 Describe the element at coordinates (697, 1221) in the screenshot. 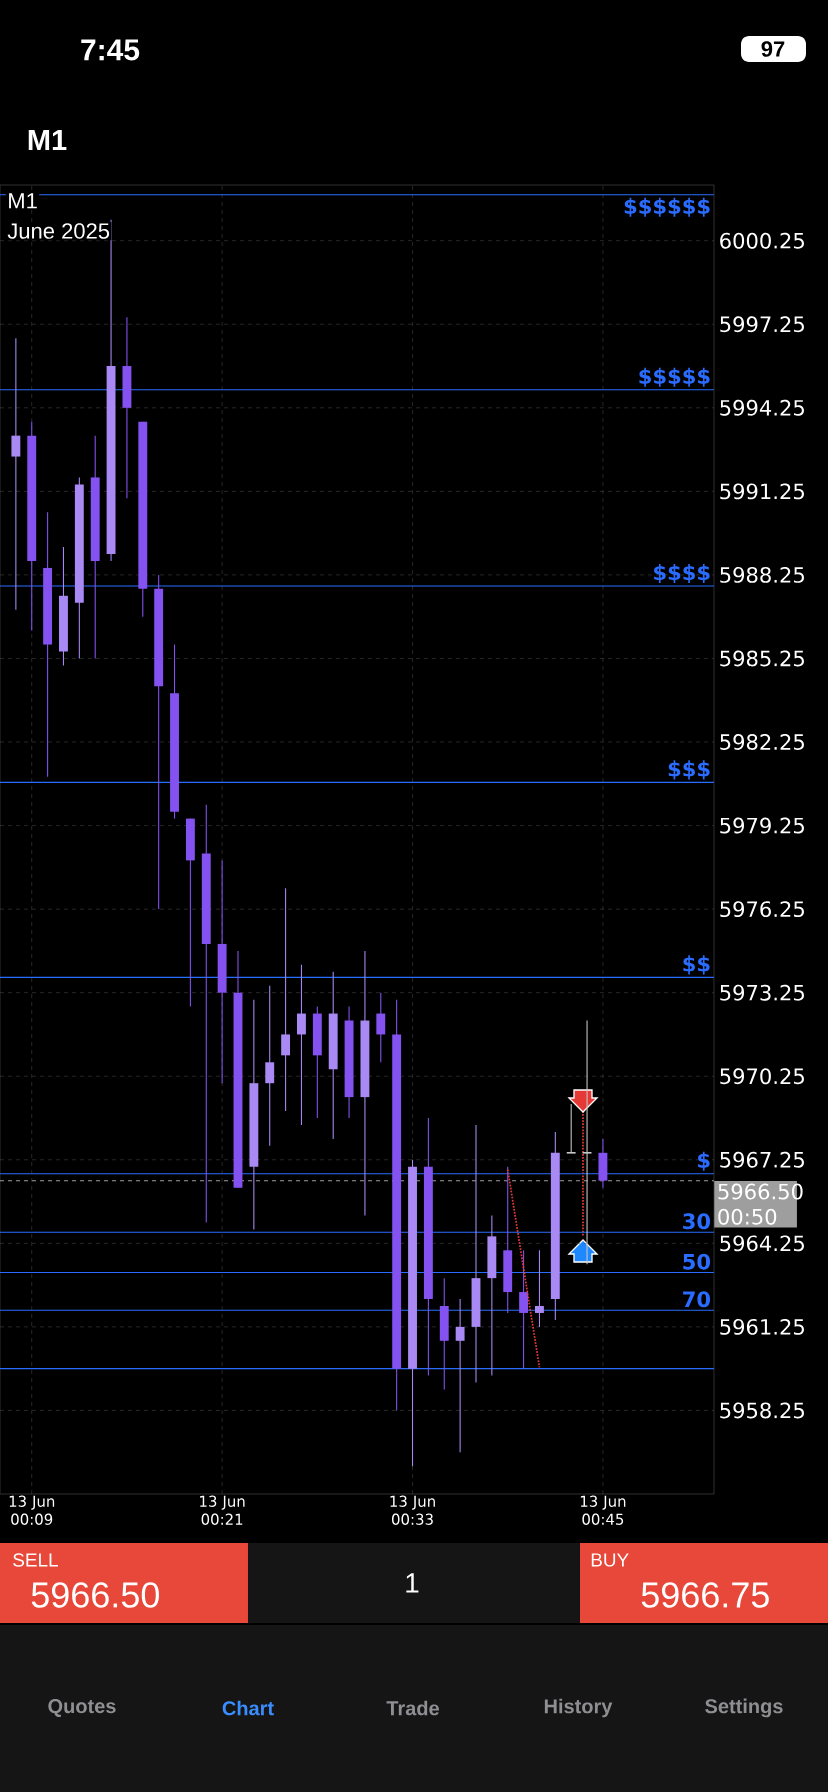

I see `annotation: 30` at that location.